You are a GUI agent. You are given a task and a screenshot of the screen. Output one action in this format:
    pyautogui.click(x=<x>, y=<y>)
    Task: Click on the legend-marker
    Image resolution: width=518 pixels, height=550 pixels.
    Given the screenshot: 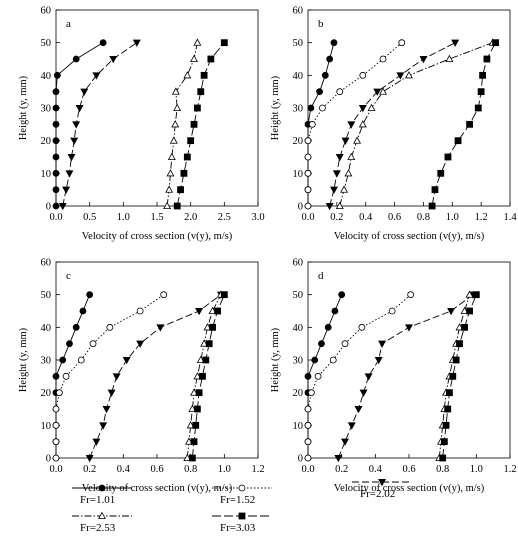 What is the action you would take?
    pyautogui.click(x=382, y=482)
    